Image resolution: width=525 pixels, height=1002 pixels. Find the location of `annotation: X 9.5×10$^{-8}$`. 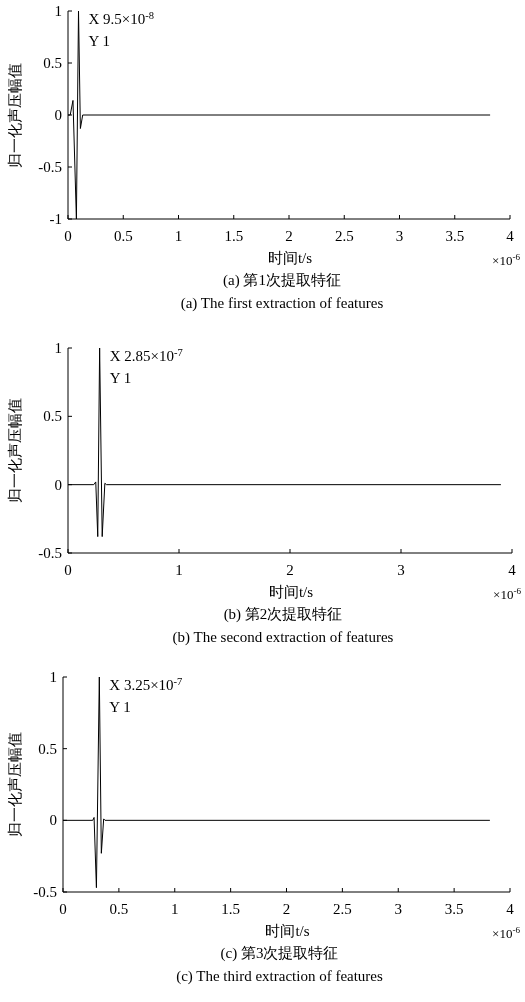

annotation: X 9.5×10$^{-8}$ is located at coordinates (121, 18).